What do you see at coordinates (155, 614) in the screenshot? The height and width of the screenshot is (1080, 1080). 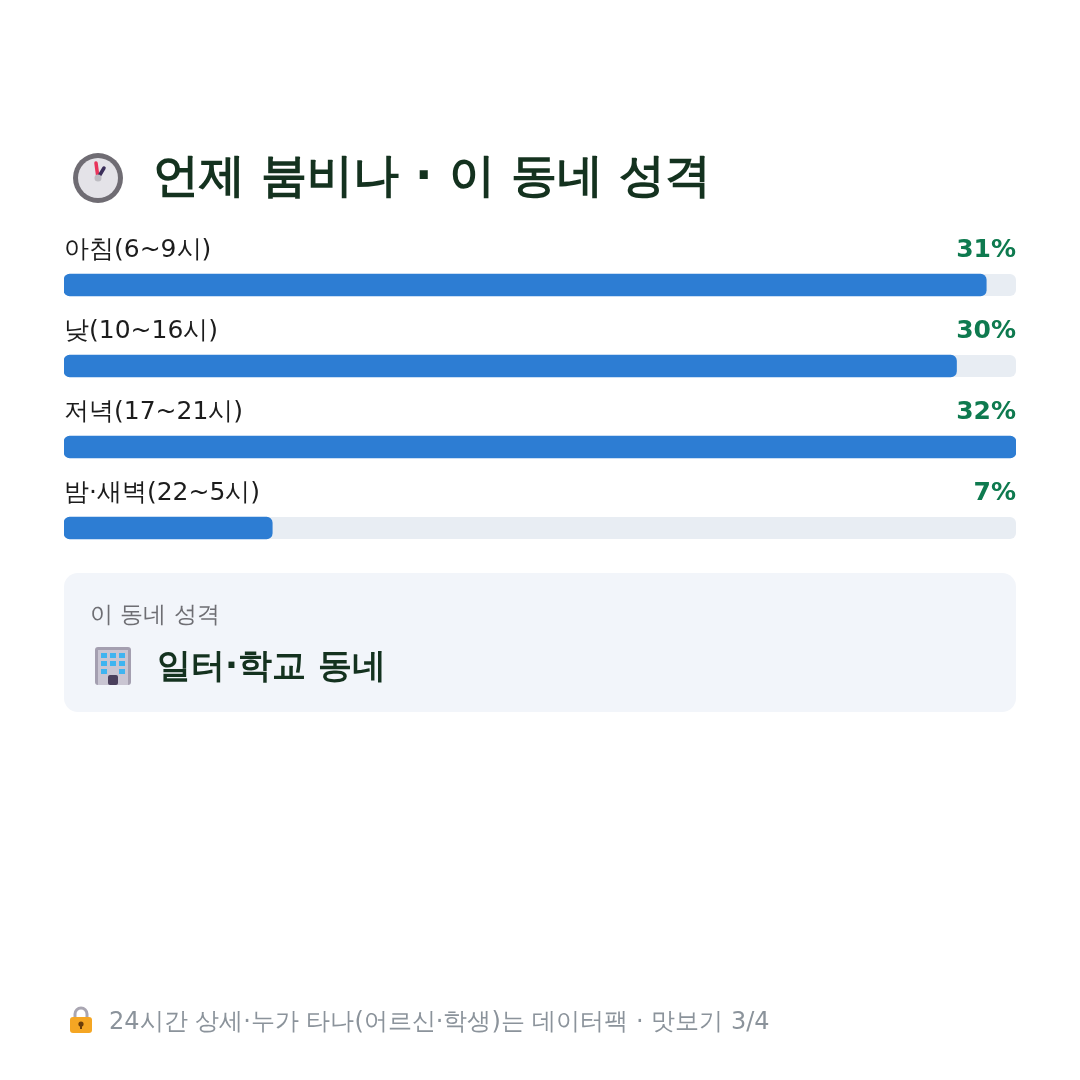 I see `text: 이 동네 성격` at bounding box center [155, 614].